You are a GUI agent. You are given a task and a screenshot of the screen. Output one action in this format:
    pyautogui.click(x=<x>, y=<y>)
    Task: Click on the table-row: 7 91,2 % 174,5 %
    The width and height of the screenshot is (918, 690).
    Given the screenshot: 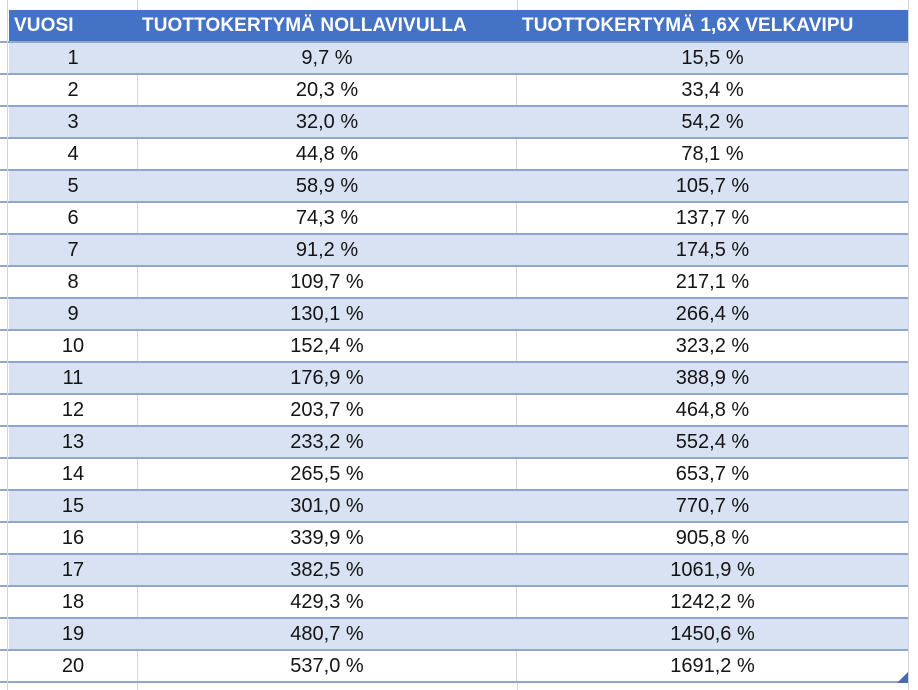 What is the action you would take?
    pyautogui.click(x=454, y=251)
    